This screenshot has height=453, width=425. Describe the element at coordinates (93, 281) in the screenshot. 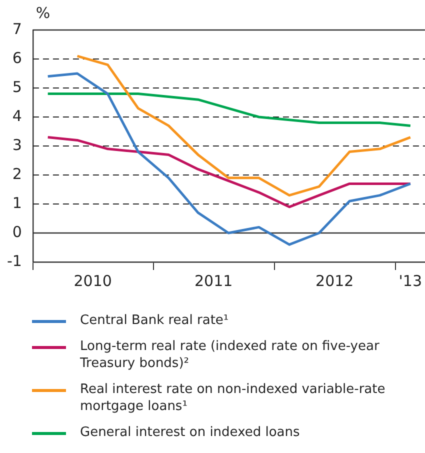

I see `x-tick-label: 2010` at that location.